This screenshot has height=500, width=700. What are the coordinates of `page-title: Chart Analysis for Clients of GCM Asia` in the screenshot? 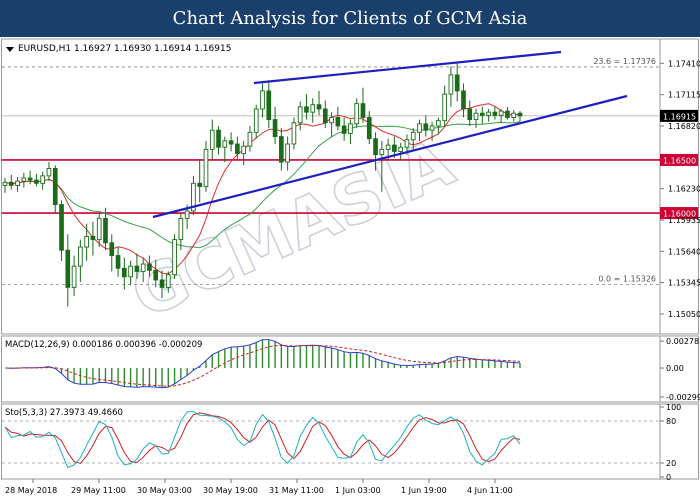 It's located at (350, 18).